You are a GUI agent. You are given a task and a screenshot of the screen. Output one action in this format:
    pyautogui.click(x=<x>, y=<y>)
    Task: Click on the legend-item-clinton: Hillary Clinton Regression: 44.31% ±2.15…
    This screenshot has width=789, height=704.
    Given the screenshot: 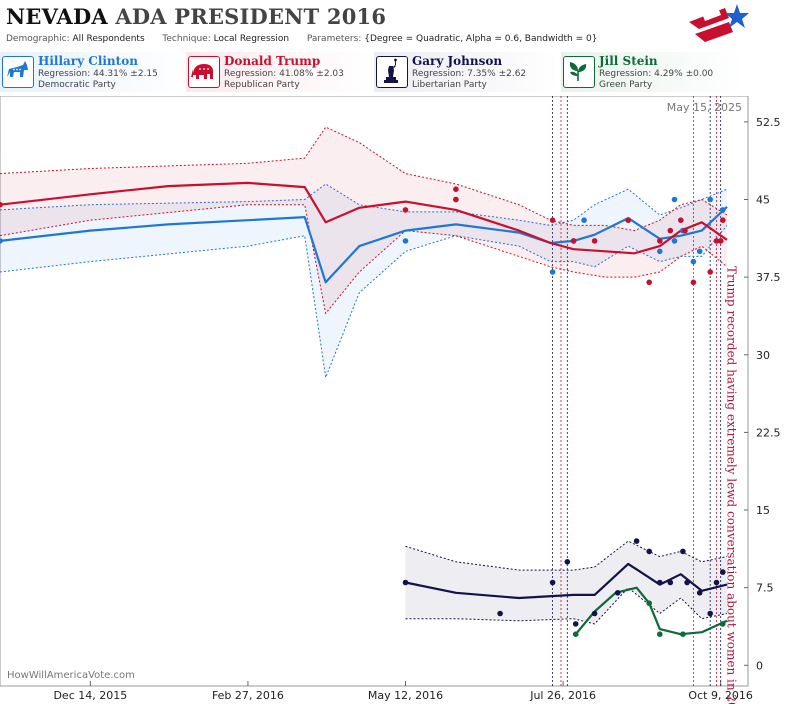 What is the action you would take?
    pyautogui.click(x=92, y=72)
    